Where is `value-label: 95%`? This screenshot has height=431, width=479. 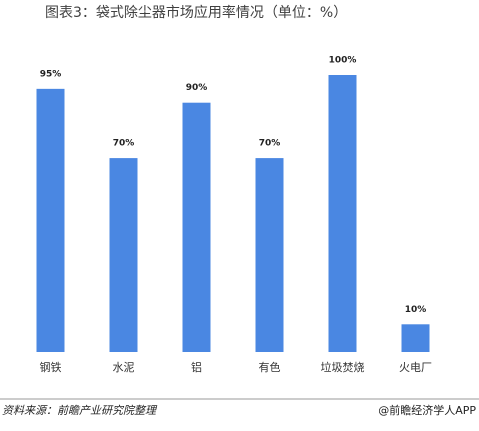 value-label: 95% is located at coordinates (51, 74).